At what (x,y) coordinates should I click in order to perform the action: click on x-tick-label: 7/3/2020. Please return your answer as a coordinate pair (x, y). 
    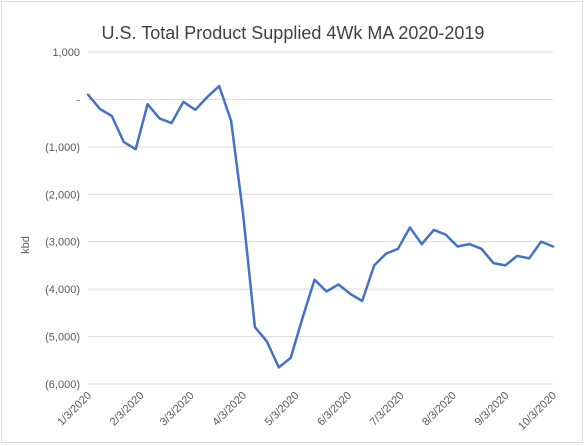
    Looking at the image, I should click on (387, 409).